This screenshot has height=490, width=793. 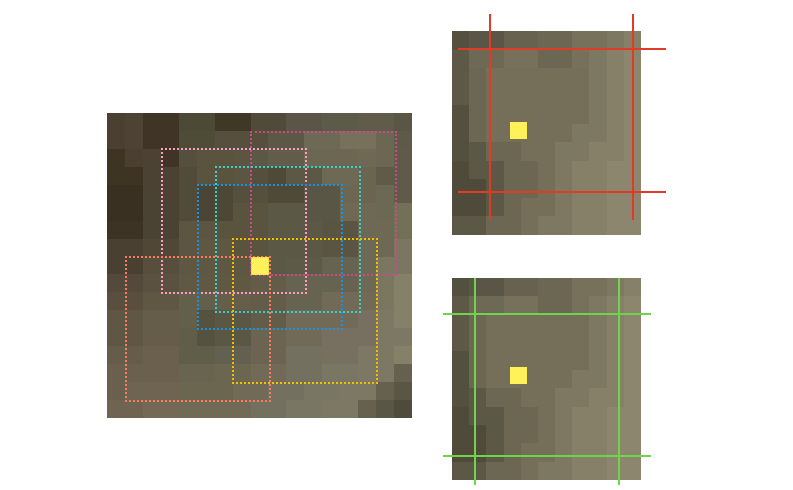 What do you see at coordinates (547, 456) in the screenshot?
I see `crop-green-line-bottom` at bounding box center [547, 456].